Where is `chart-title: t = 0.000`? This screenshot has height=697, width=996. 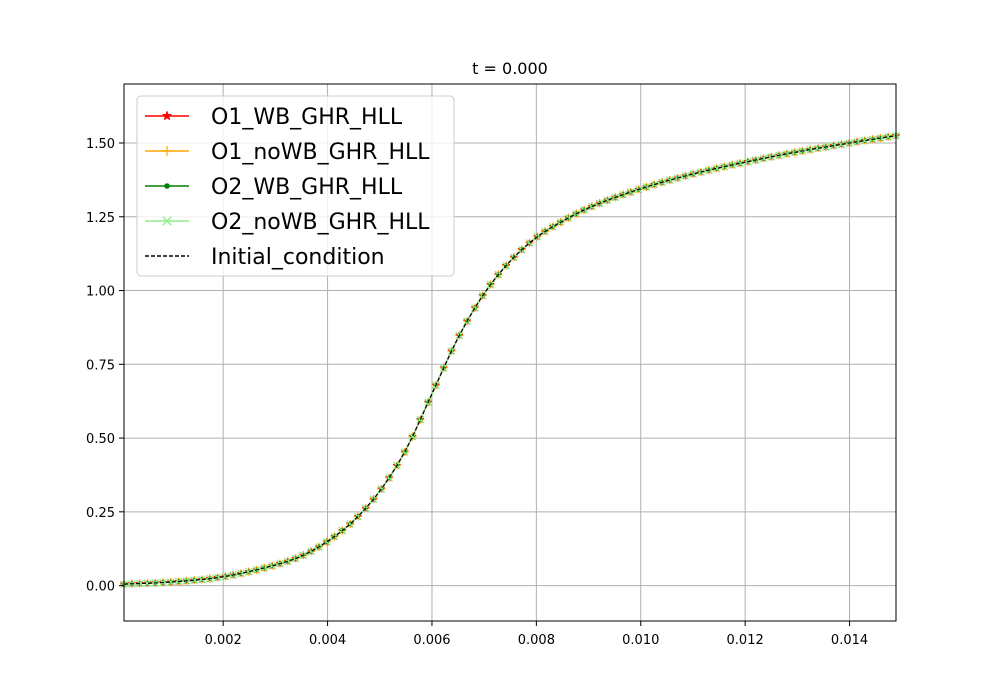
chart-title: t = 0.000 is located at coordinates (510, 68).